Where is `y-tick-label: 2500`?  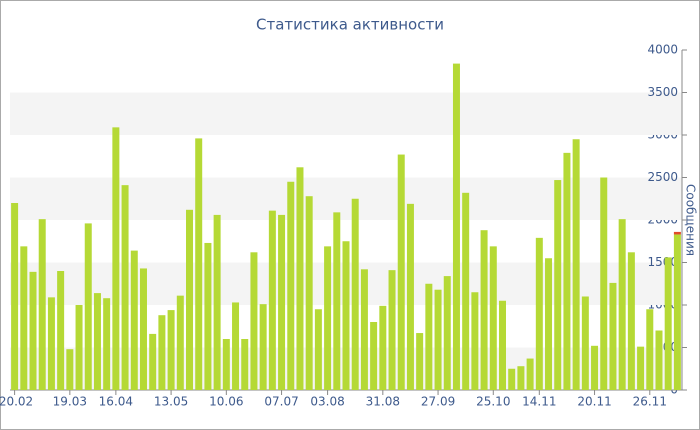
y-tick-label: 2500 is located at coordinates (662, 177).